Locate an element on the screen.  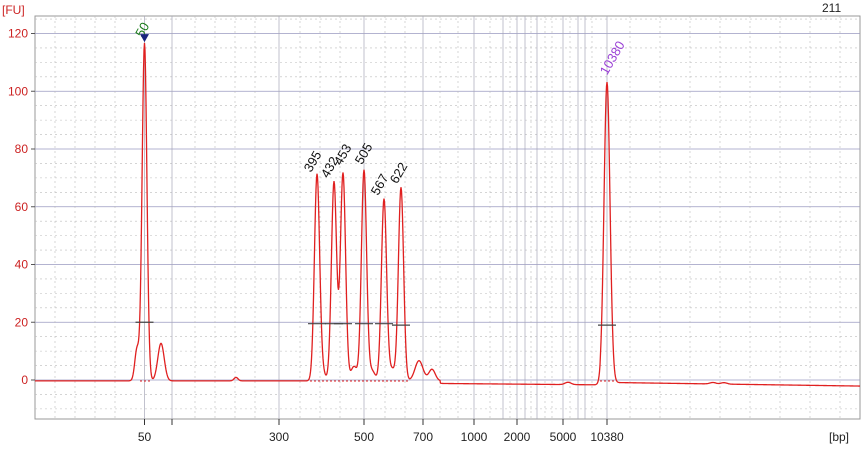
y-tick-label: 60 is located at coordinates (22, 207).